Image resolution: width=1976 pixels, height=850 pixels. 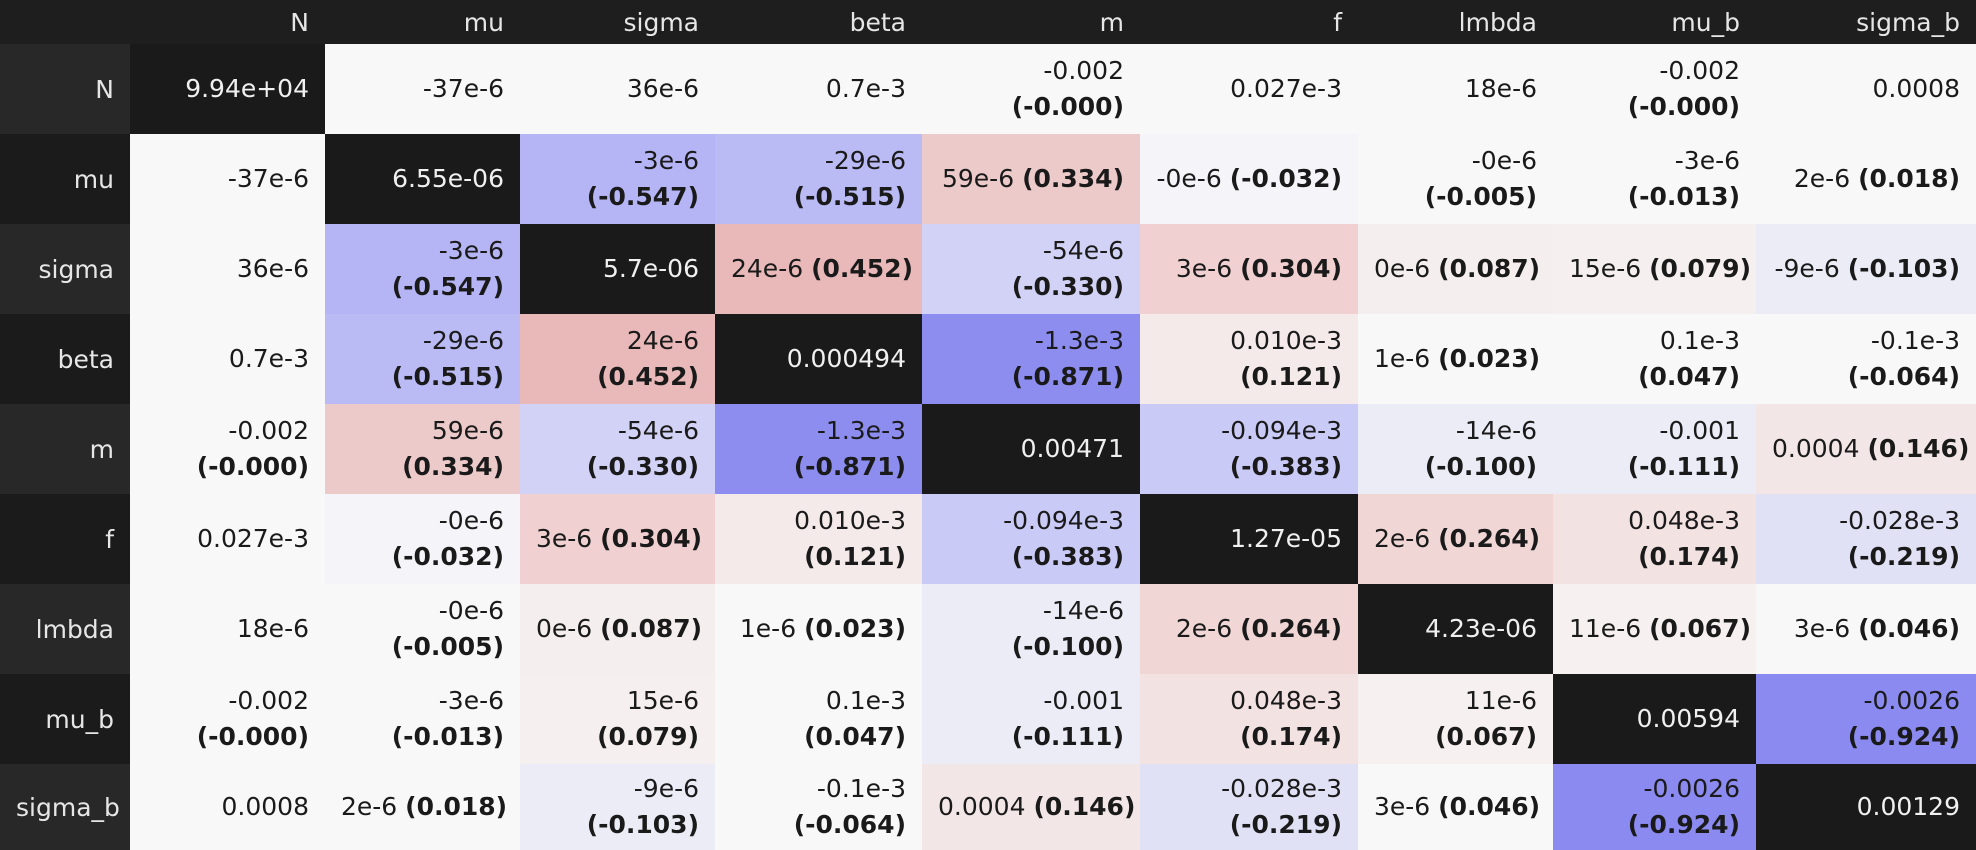 I want to click on cell-value: -0.1e-3, so click(x=861, y=788).